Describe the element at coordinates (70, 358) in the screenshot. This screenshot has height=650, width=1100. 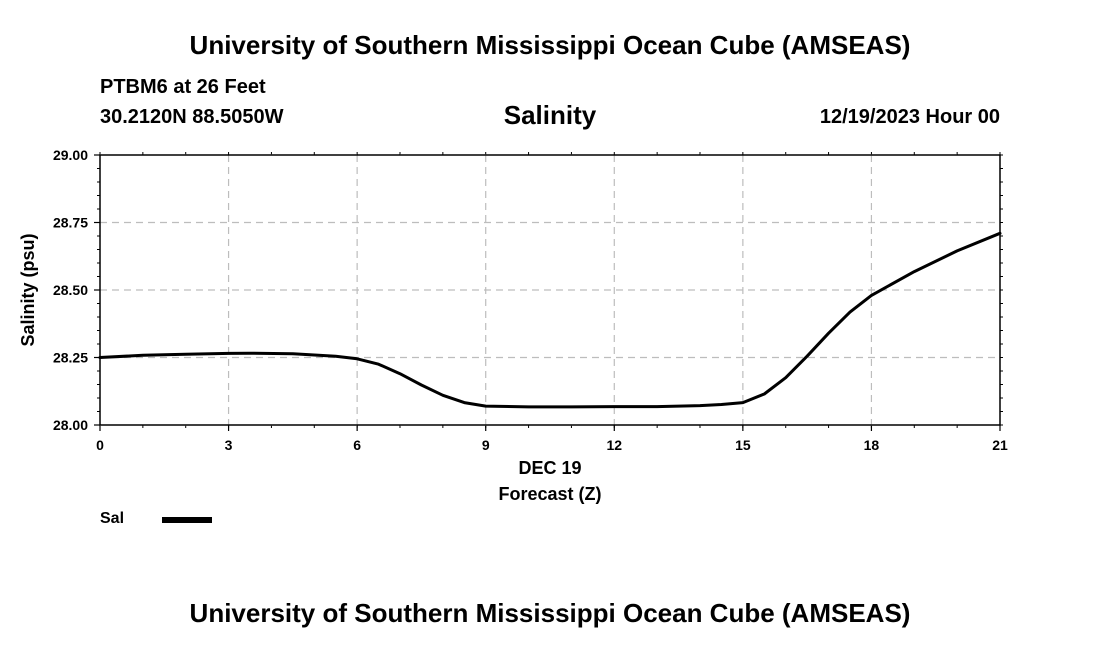
I see `y-tick-label: 28.25` at that location.